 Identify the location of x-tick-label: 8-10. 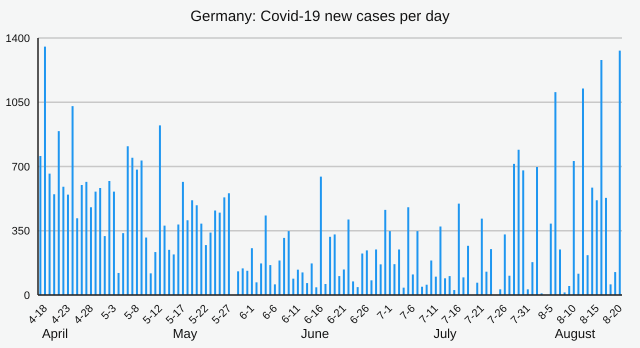
(566, 314).